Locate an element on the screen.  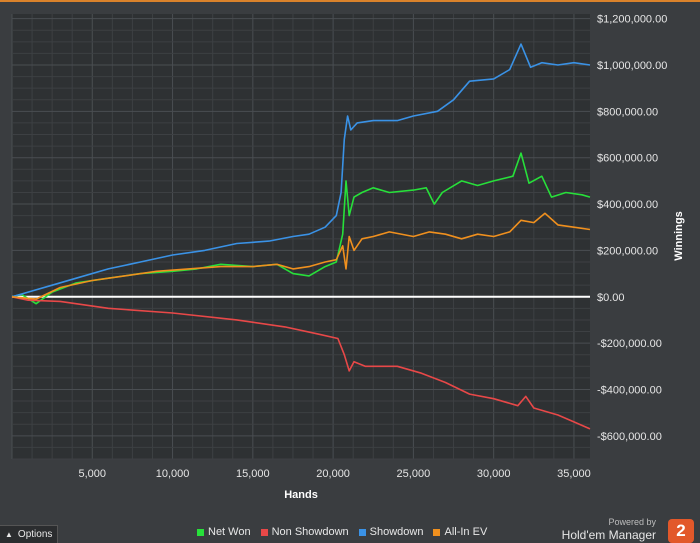
x-tick-label: 25,000 is located at coordinates (414, 474).